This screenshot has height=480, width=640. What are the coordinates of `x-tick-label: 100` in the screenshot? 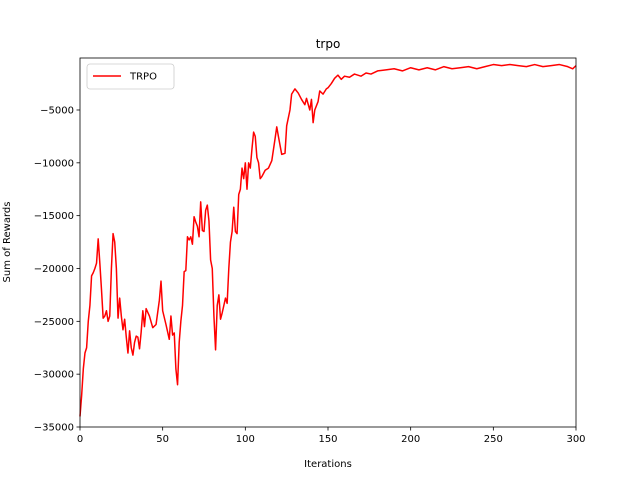 It's located at (245, 439).